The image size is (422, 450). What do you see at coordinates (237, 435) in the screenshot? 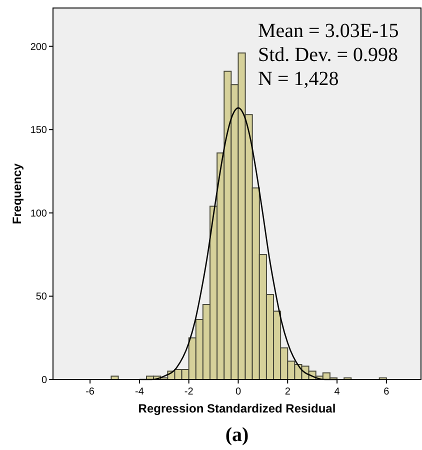
I see `text: (a)` at bounding box center [237, 435].